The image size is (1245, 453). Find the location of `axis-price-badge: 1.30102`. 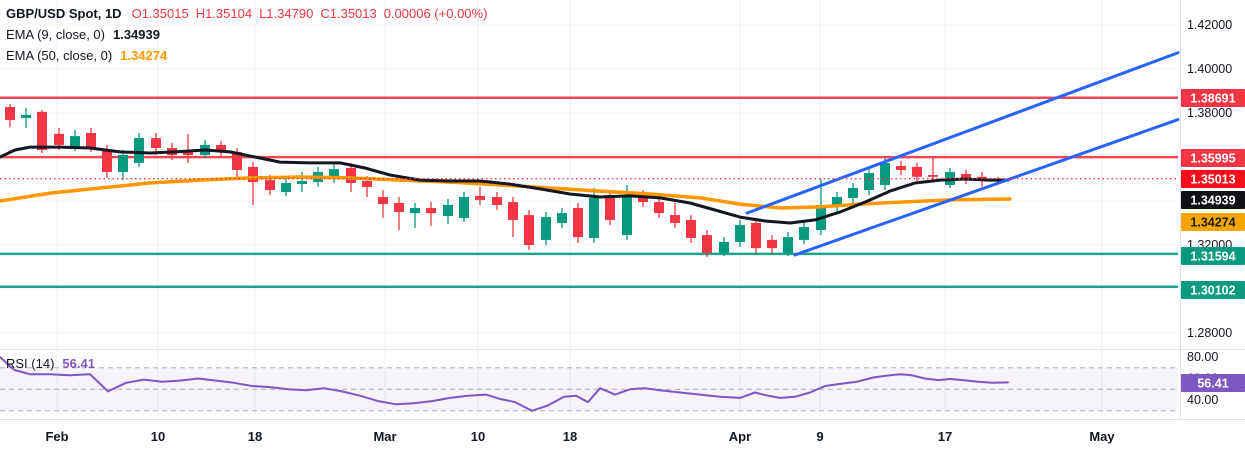

axis-price-badge: 1.30102 is located at coordinates (1213, 290).